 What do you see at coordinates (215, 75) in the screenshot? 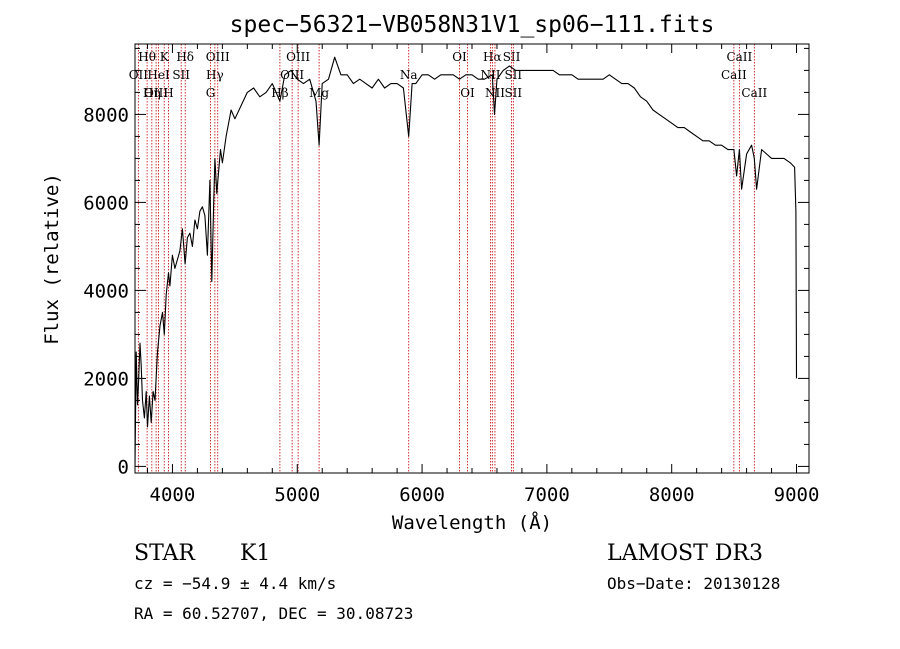
I see `line-marker-label: Hγ` at bounding box center [215, 75].